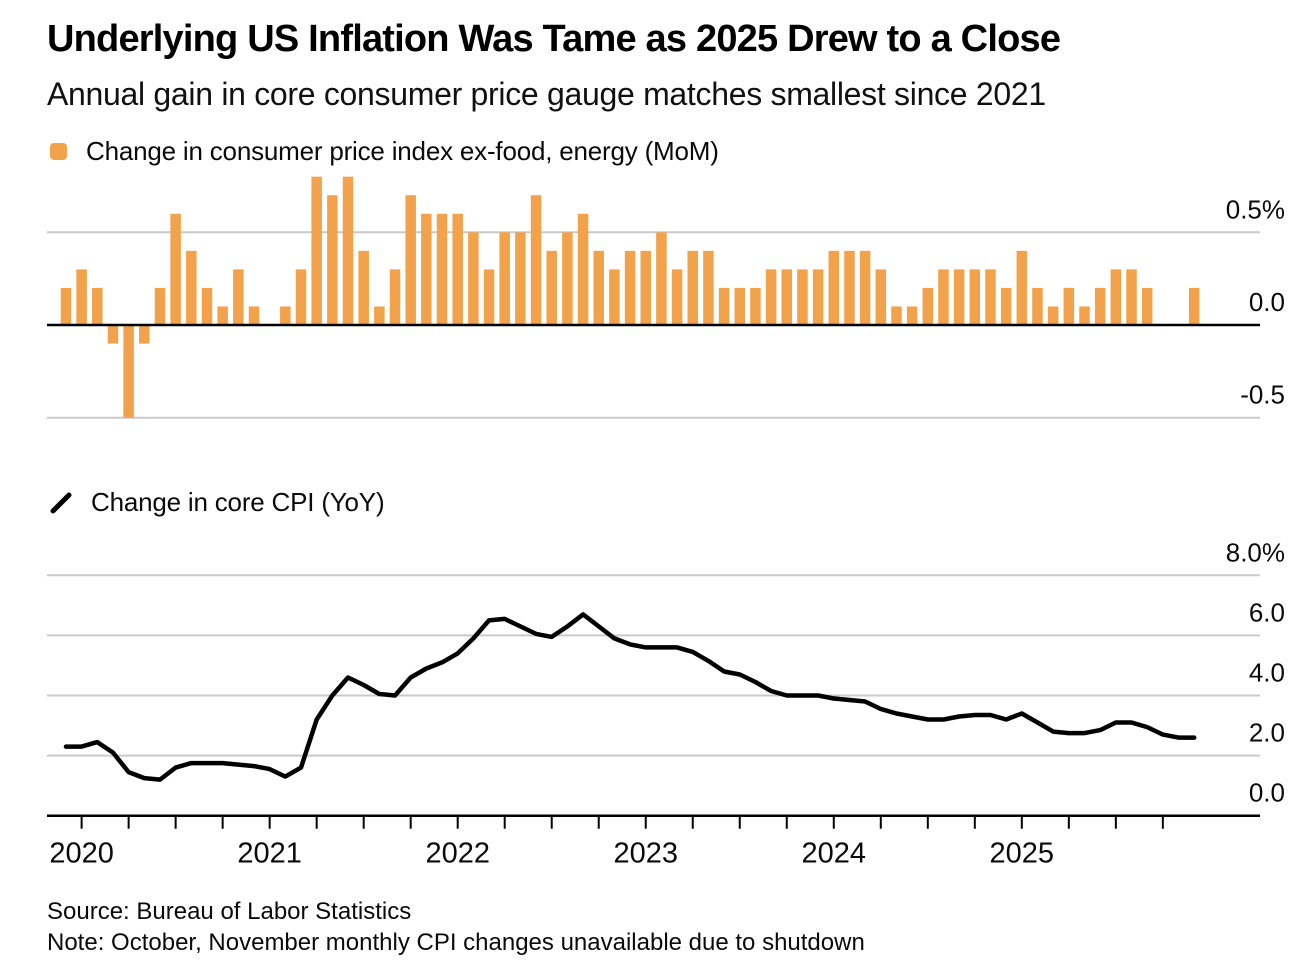 This screenshot has width=1310, height=970. I want to click on y-axis-label: 8.0%, so click(1255, 552).